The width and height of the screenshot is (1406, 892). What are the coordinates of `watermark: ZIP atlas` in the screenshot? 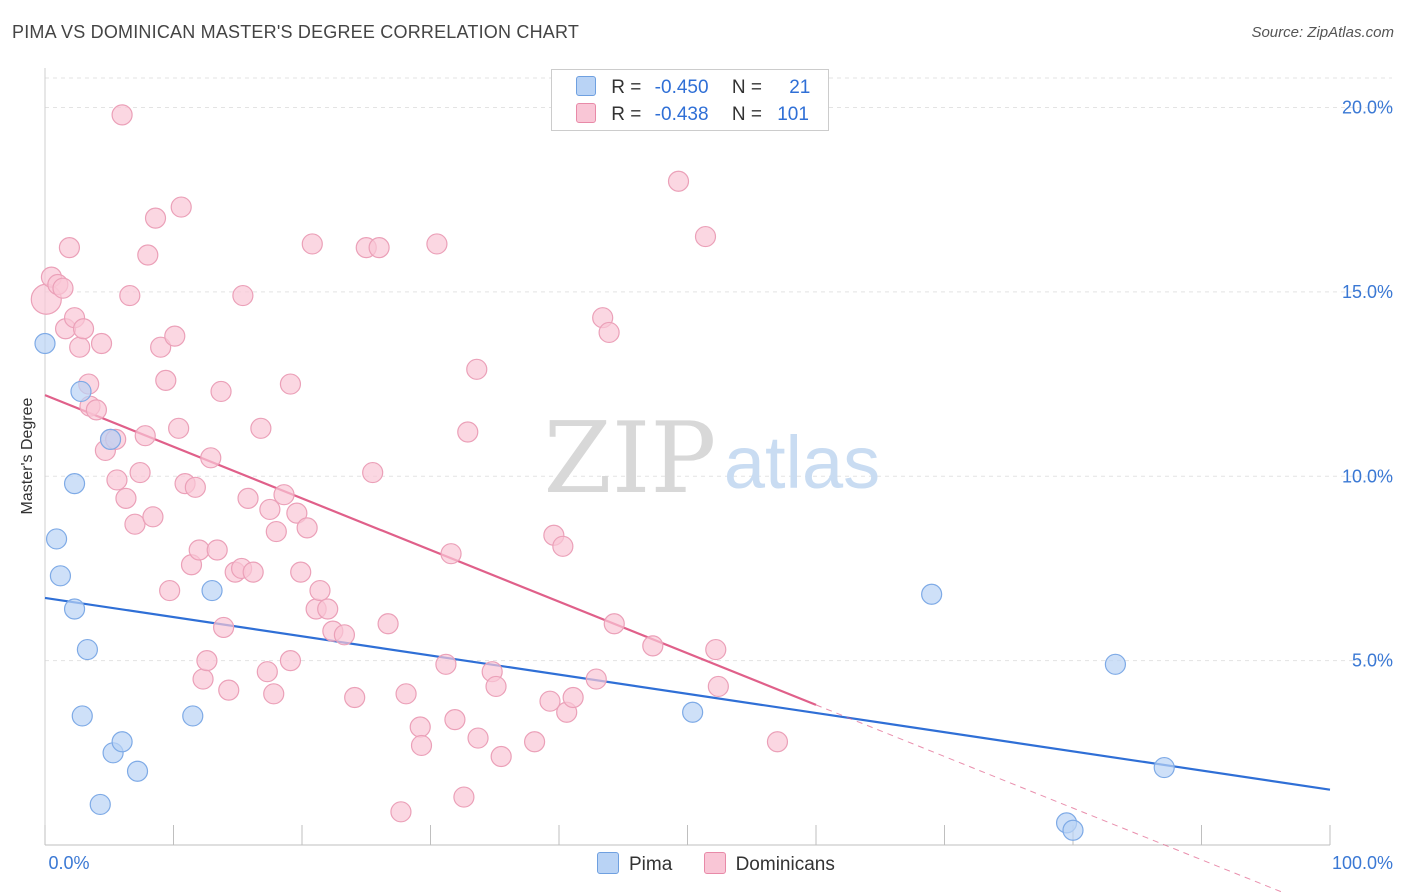 It's located at (712, 459).